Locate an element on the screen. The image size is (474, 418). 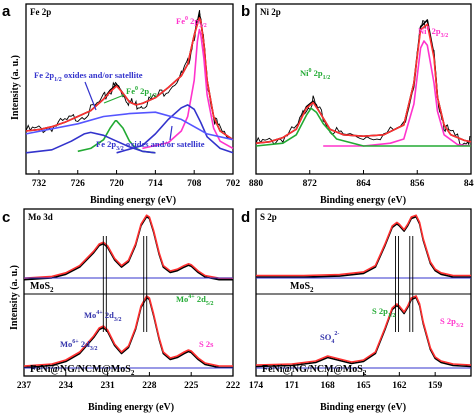
panel-d-ticks: 174 171 168 165 162 159 is located at coordinates (346, 381).